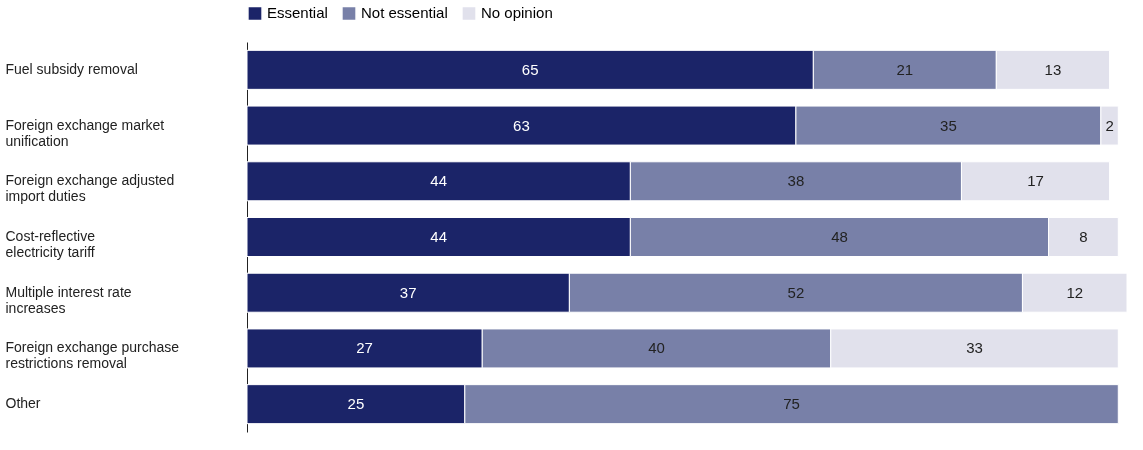 The height and width of the screenshot is (450, 1143). Describe the element at coordinates (1053, 69) in the screenshot. I see `data-label: 13` at that location.